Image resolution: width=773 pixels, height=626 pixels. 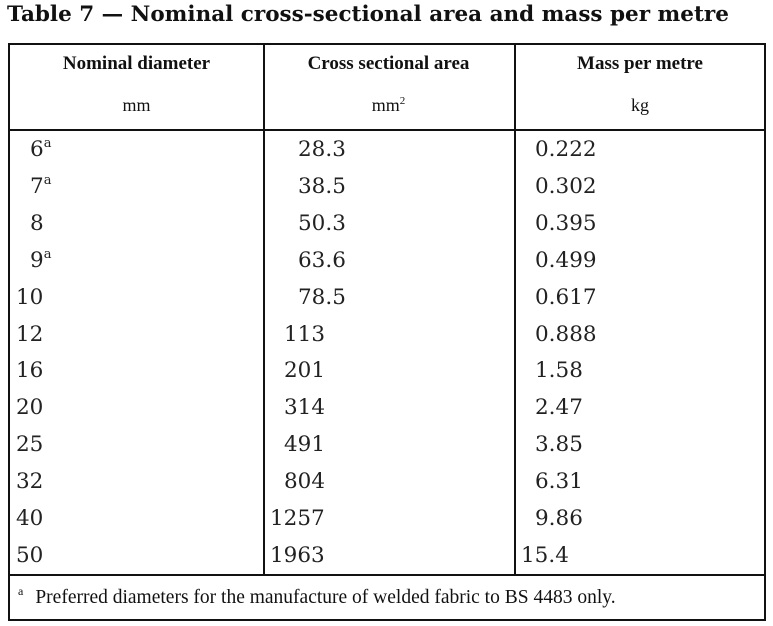 I want to click on cell-nominal-diameter: 16, so click(x=30, y=371).